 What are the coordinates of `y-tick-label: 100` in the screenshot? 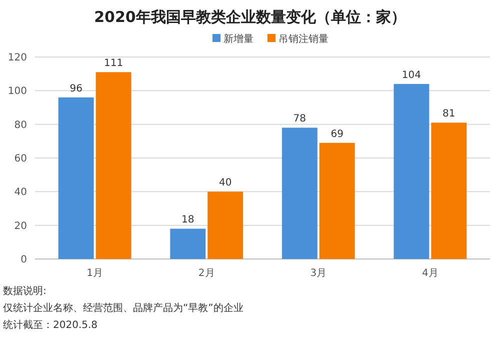 It's located at (17, 92).